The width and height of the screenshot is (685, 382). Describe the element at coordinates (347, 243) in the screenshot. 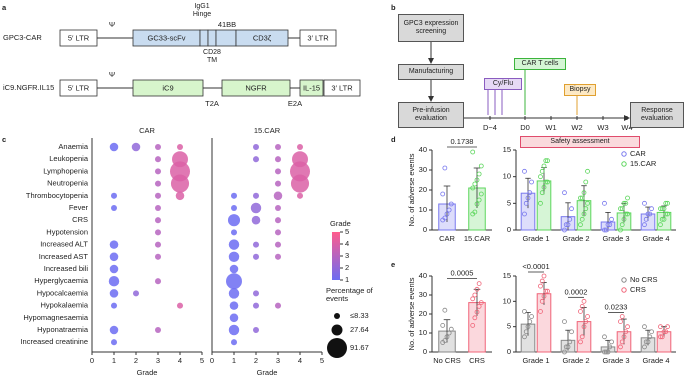

I see `colorbar-tick-label: 4` at that location.